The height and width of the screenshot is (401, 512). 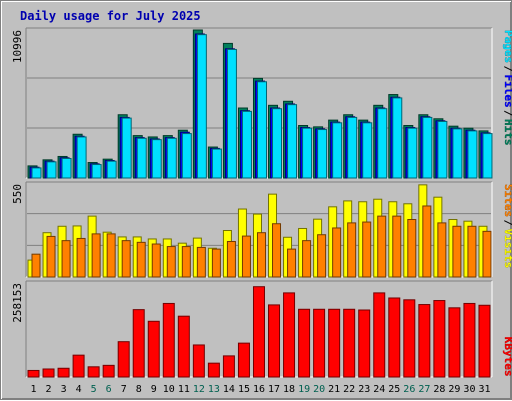 I want to click on x-tick-label-8: 8, so click(x=139, y=389).